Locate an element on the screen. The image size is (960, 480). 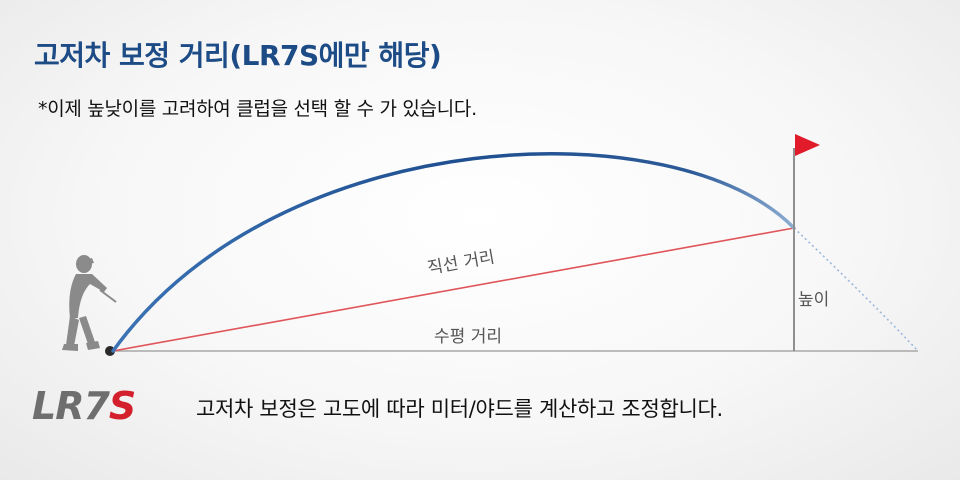
page-title: 고저차 보정 거리(LR7S에만 해당) is located at coordinates (238, 55).